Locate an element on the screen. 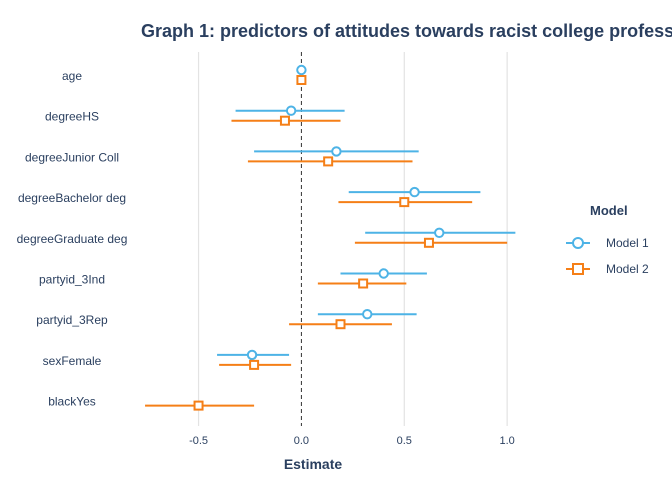 The height and width of the screenshot is (480, 672). x-tick-label: 0.0 is located at coordinates (301, 441).